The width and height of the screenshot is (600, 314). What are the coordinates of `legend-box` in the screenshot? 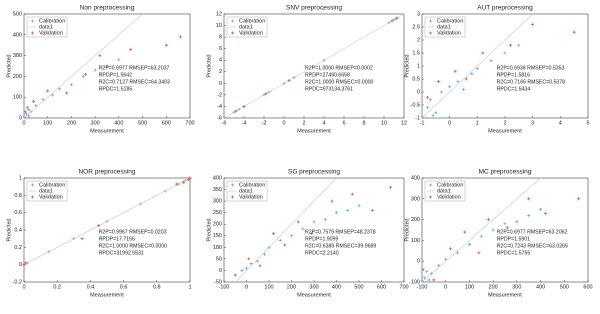 It's located at (445, 27).